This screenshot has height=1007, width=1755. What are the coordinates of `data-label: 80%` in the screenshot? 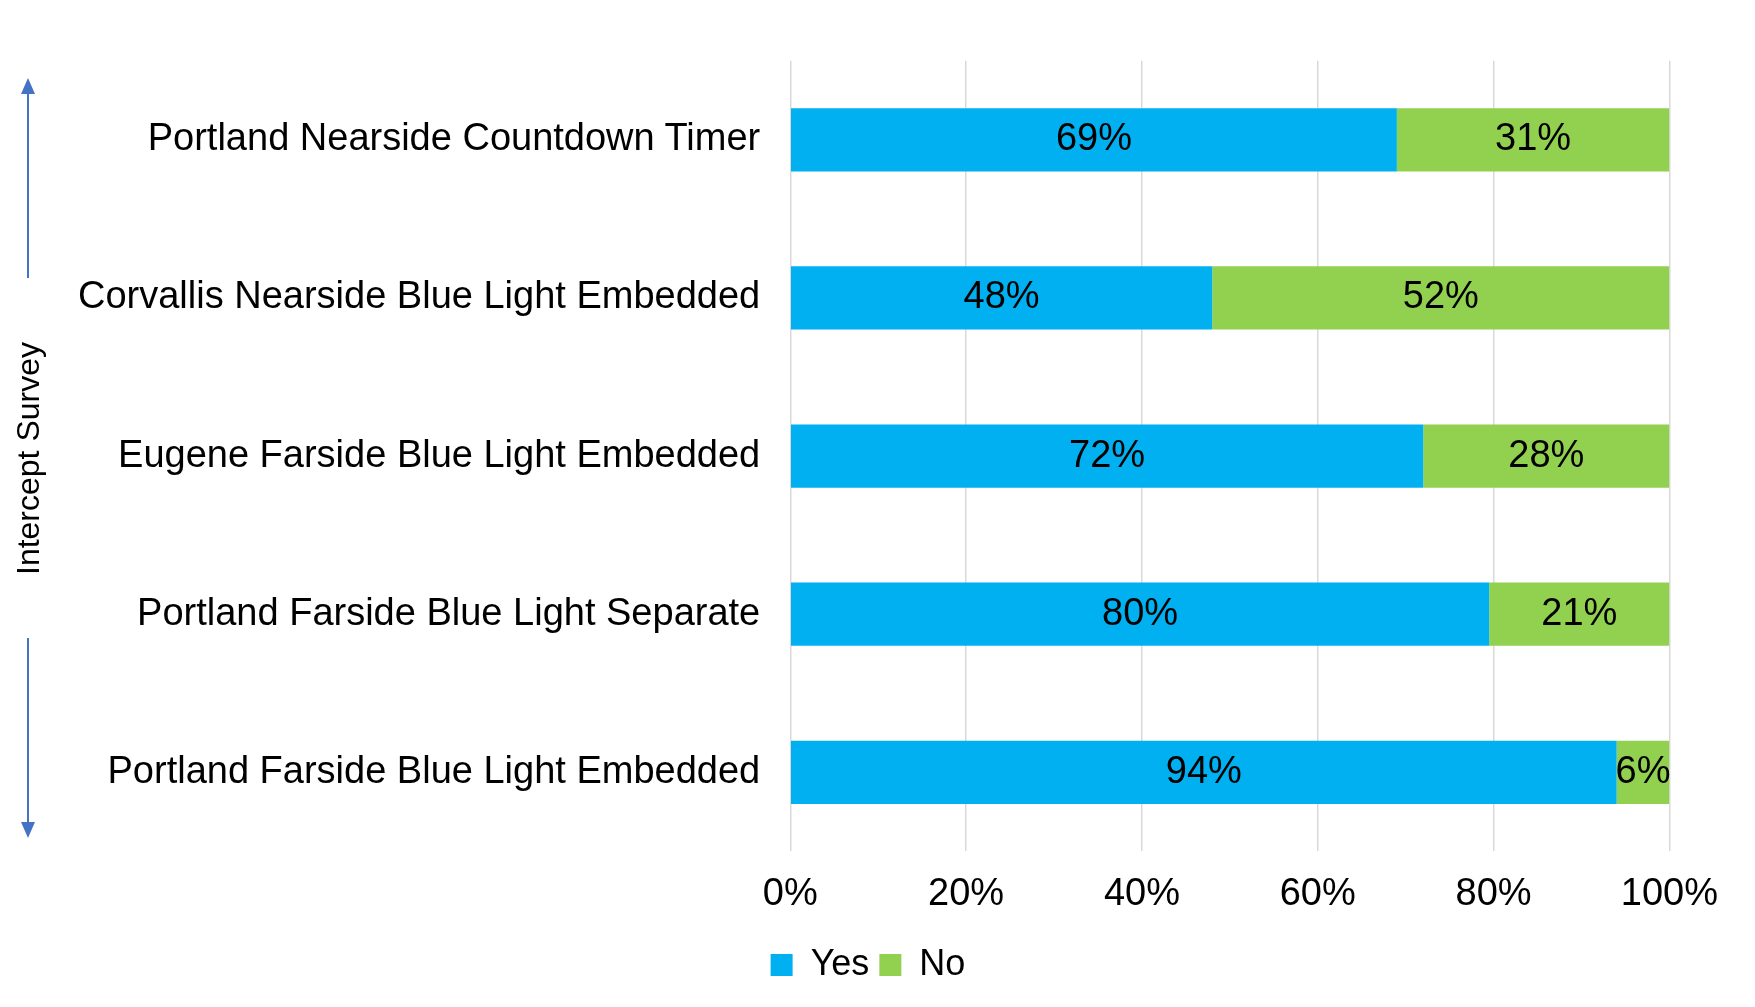 It's located at (1140, 611).